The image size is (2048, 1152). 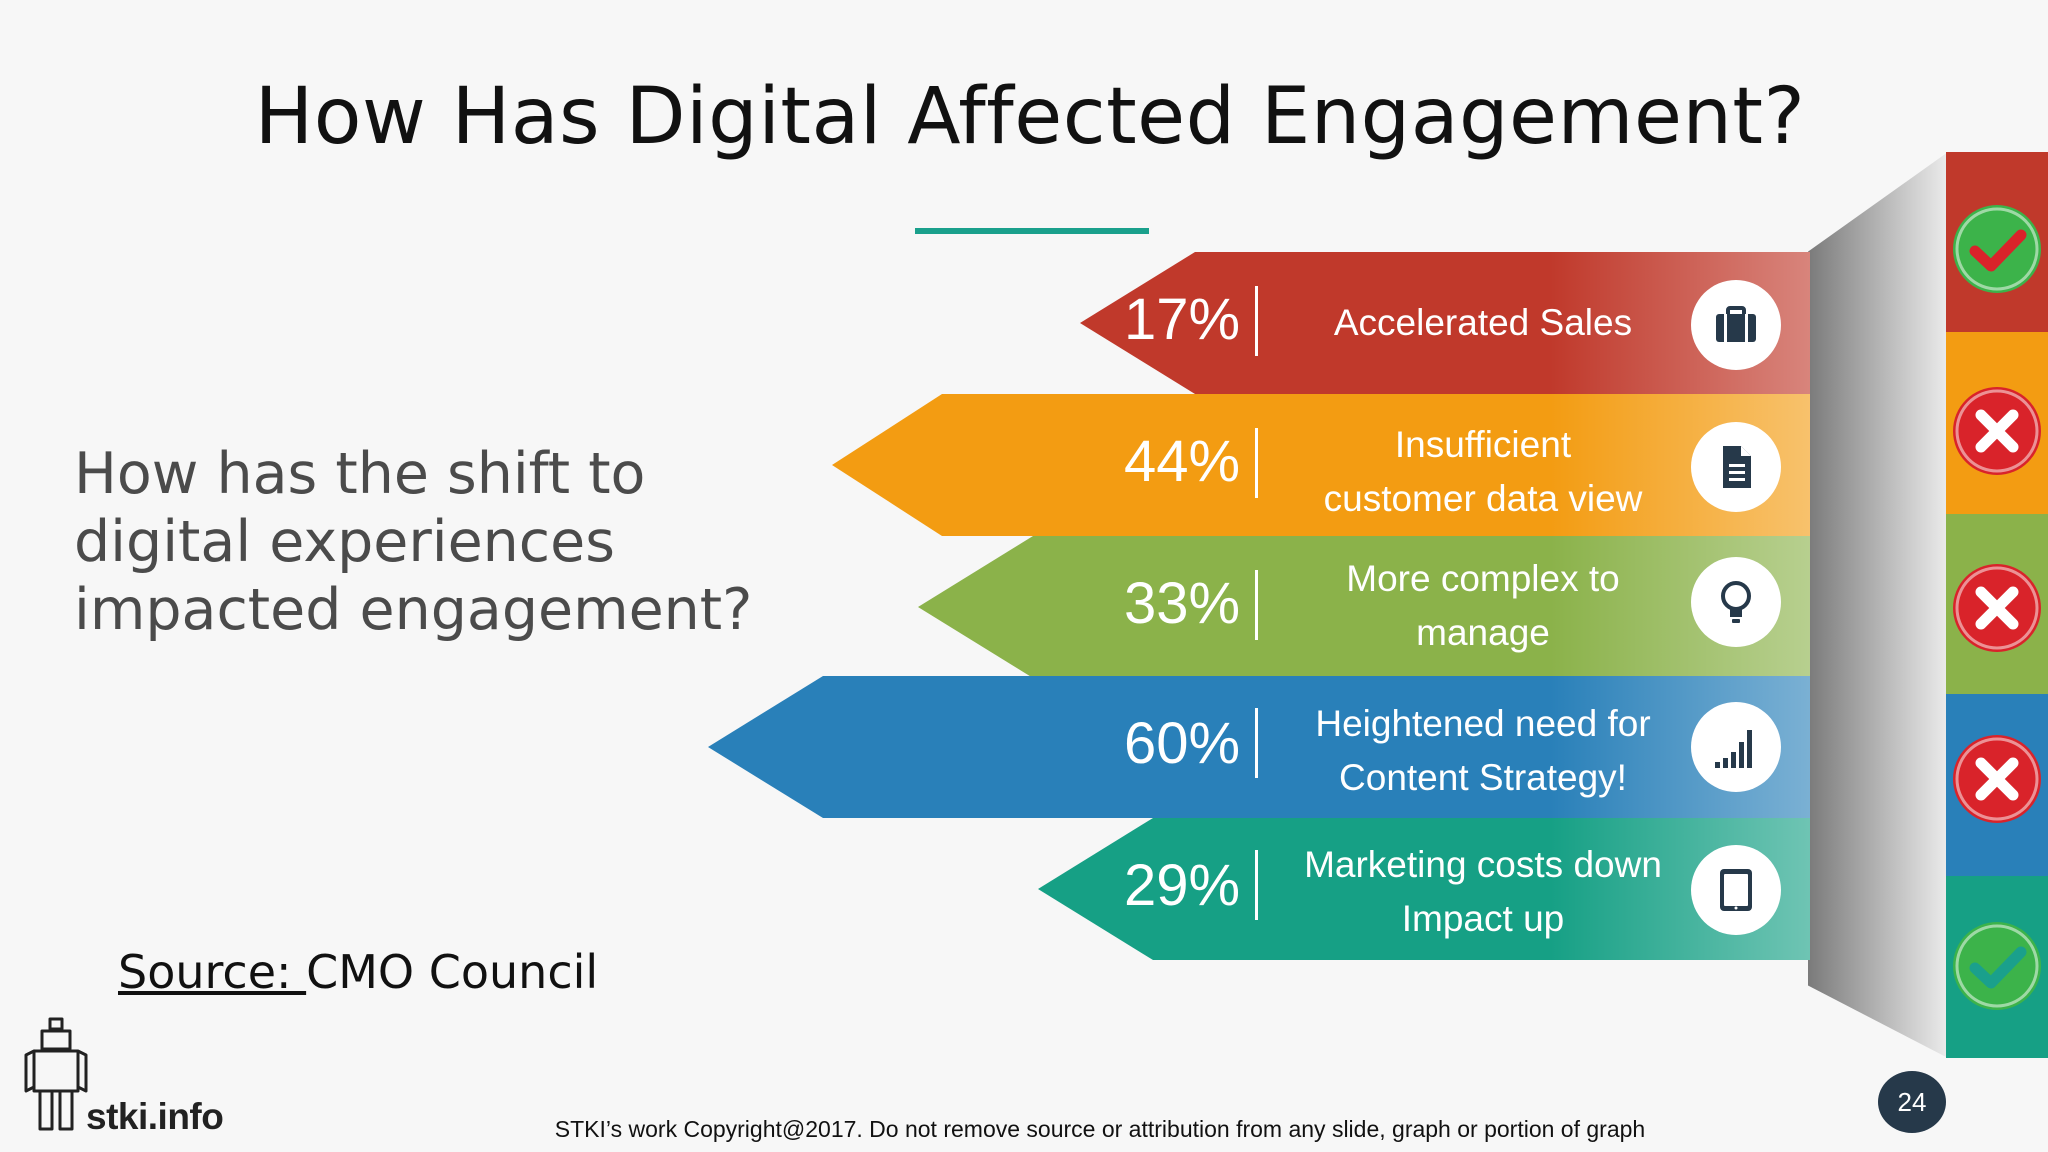 What do you see at coordinates (1736, 467) in the screenshot?
I see `document-icon` at bounding box center [1736, 467].